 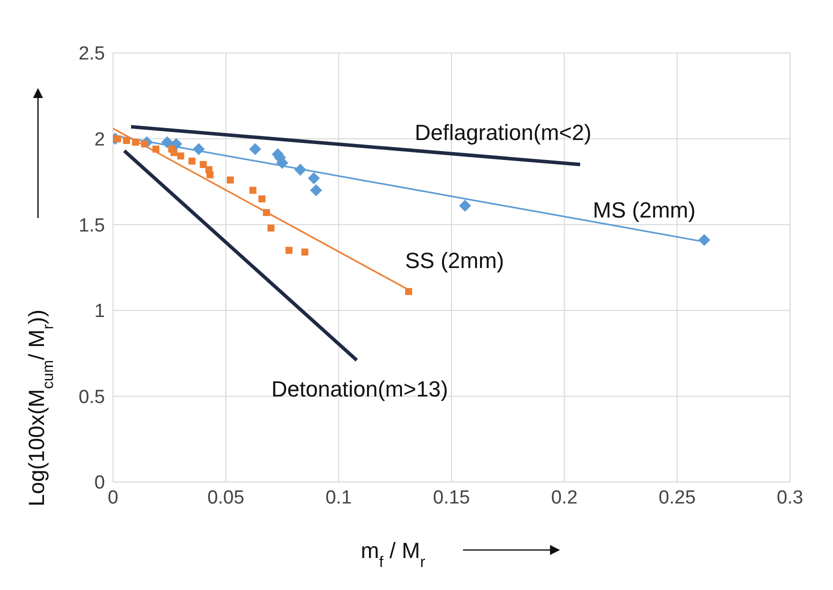 I want to click on x-tick-label: 0.05, so click(x=225, y=497).